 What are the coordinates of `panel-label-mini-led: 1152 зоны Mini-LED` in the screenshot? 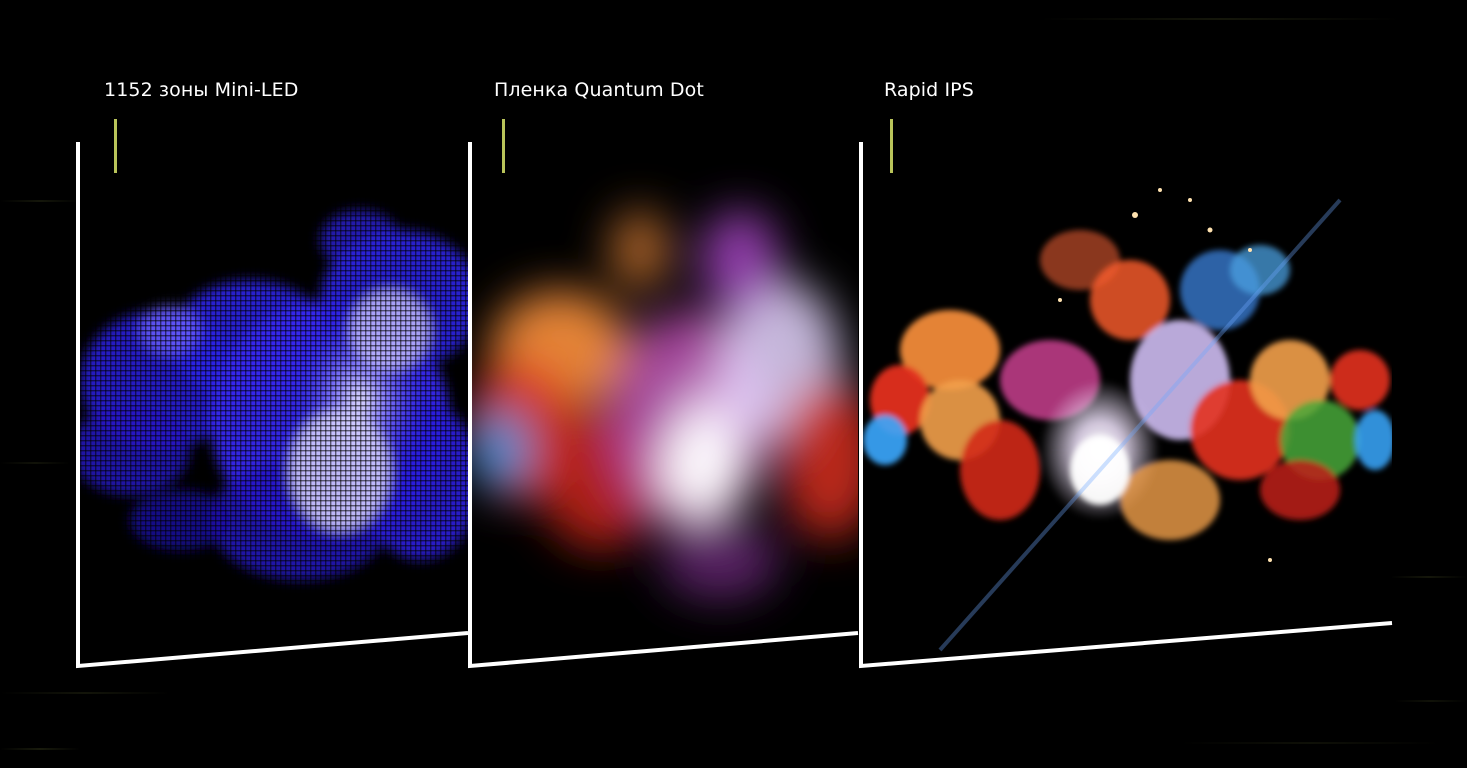 It's located at (201, 90).